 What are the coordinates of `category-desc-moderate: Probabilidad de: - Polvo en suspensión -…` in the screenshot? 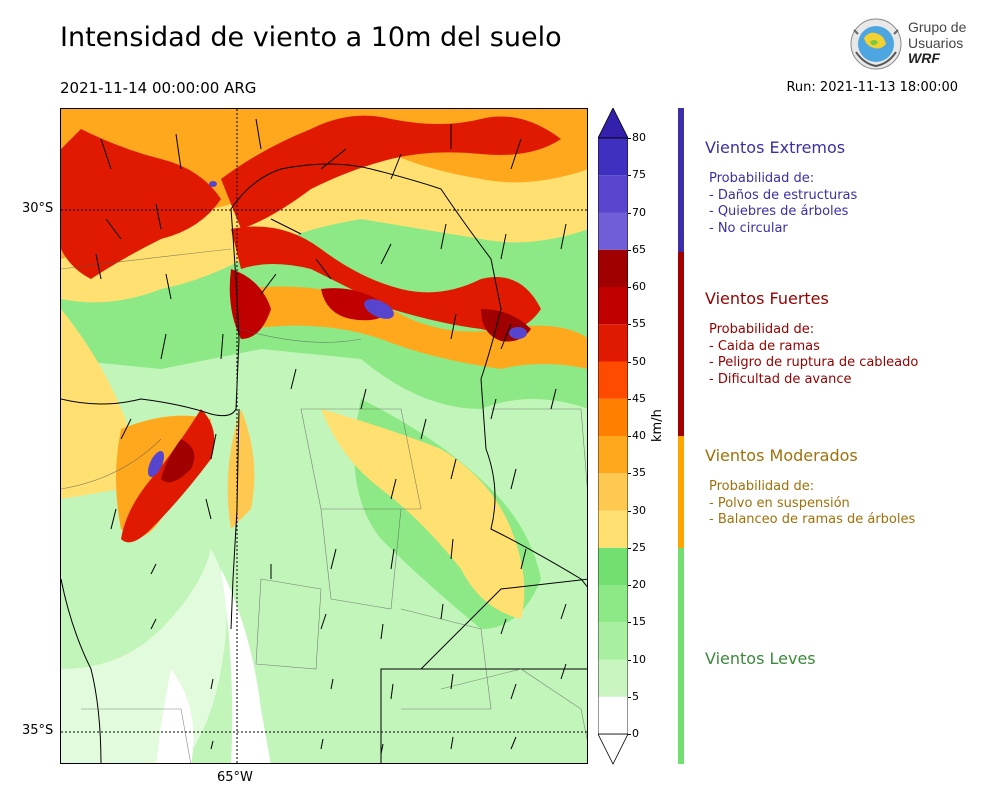 It's located at (812, 504).